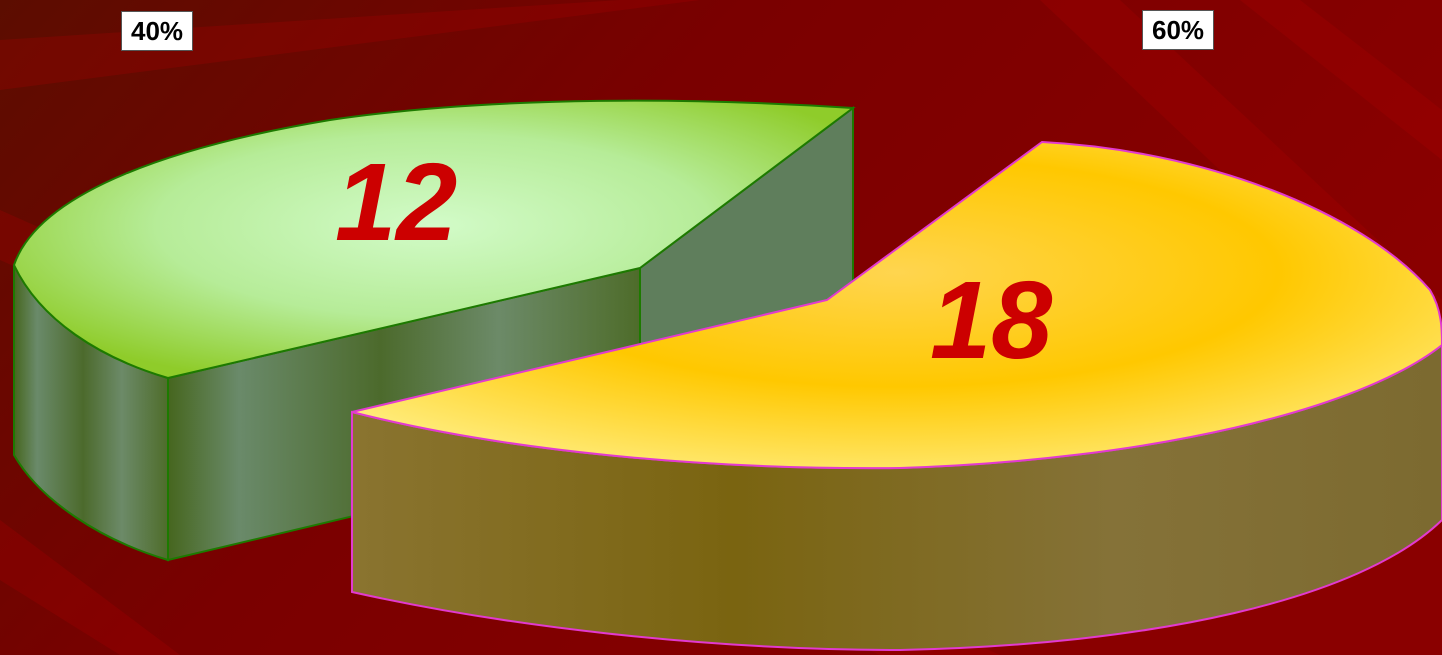 The image size is (1442, 655). I want to click on slice-2-percent-label: 60%, so click(1178, 30).